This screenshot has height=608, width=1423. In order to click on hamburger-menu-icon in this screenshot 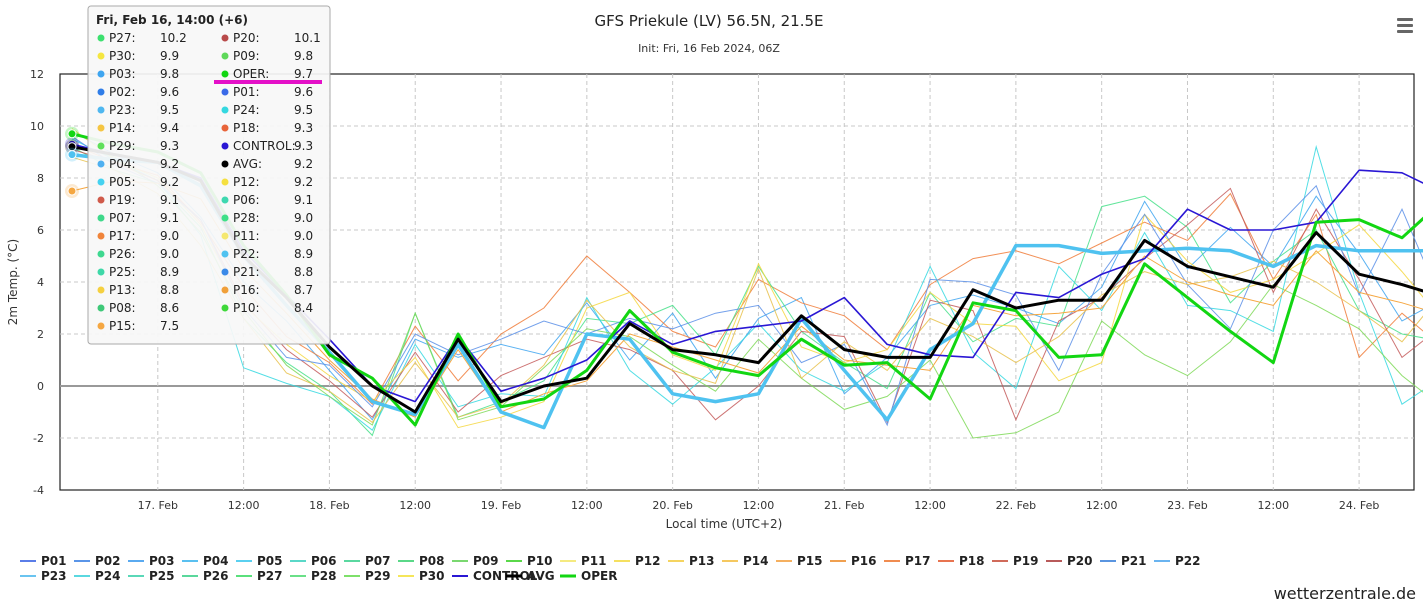, I will do `click(1405, 25)`.